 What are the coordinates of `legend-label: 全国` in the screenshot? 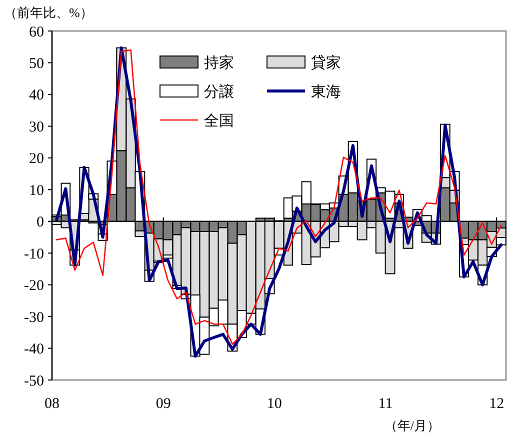 It's located at (219, 121).